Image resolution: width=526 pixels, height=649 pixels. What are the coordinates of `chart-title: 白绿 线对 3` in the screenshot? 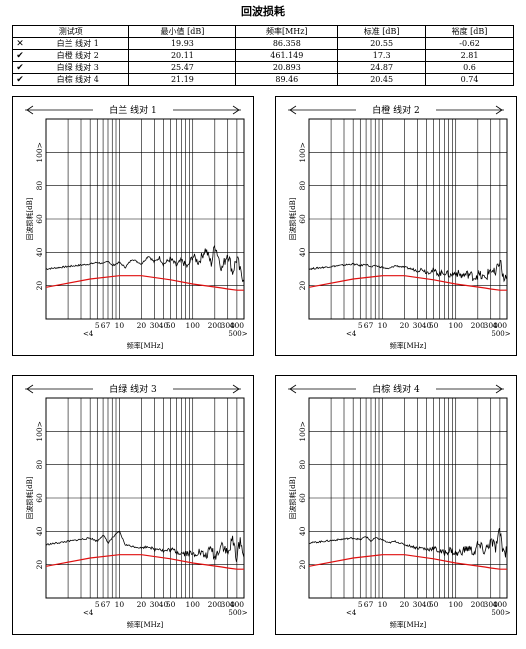 It's located at (133, 389).